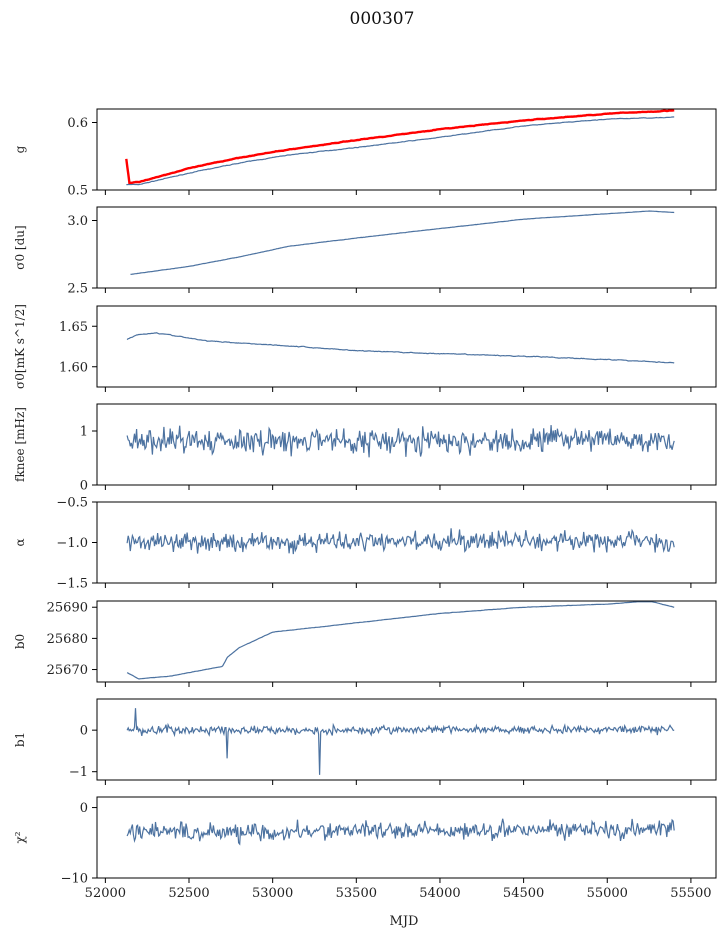  Describe the element at coordinates (404, 921) in the screenshot. I see `x-axis-label: MJD` at that location.